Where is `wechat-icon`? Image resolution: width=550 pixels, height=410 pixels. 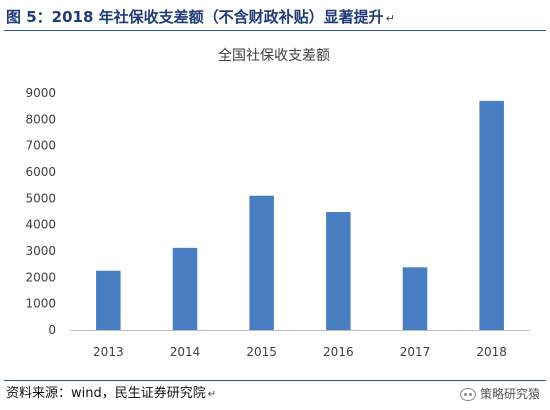
wechat-icon is located at coordinates (467, 394).